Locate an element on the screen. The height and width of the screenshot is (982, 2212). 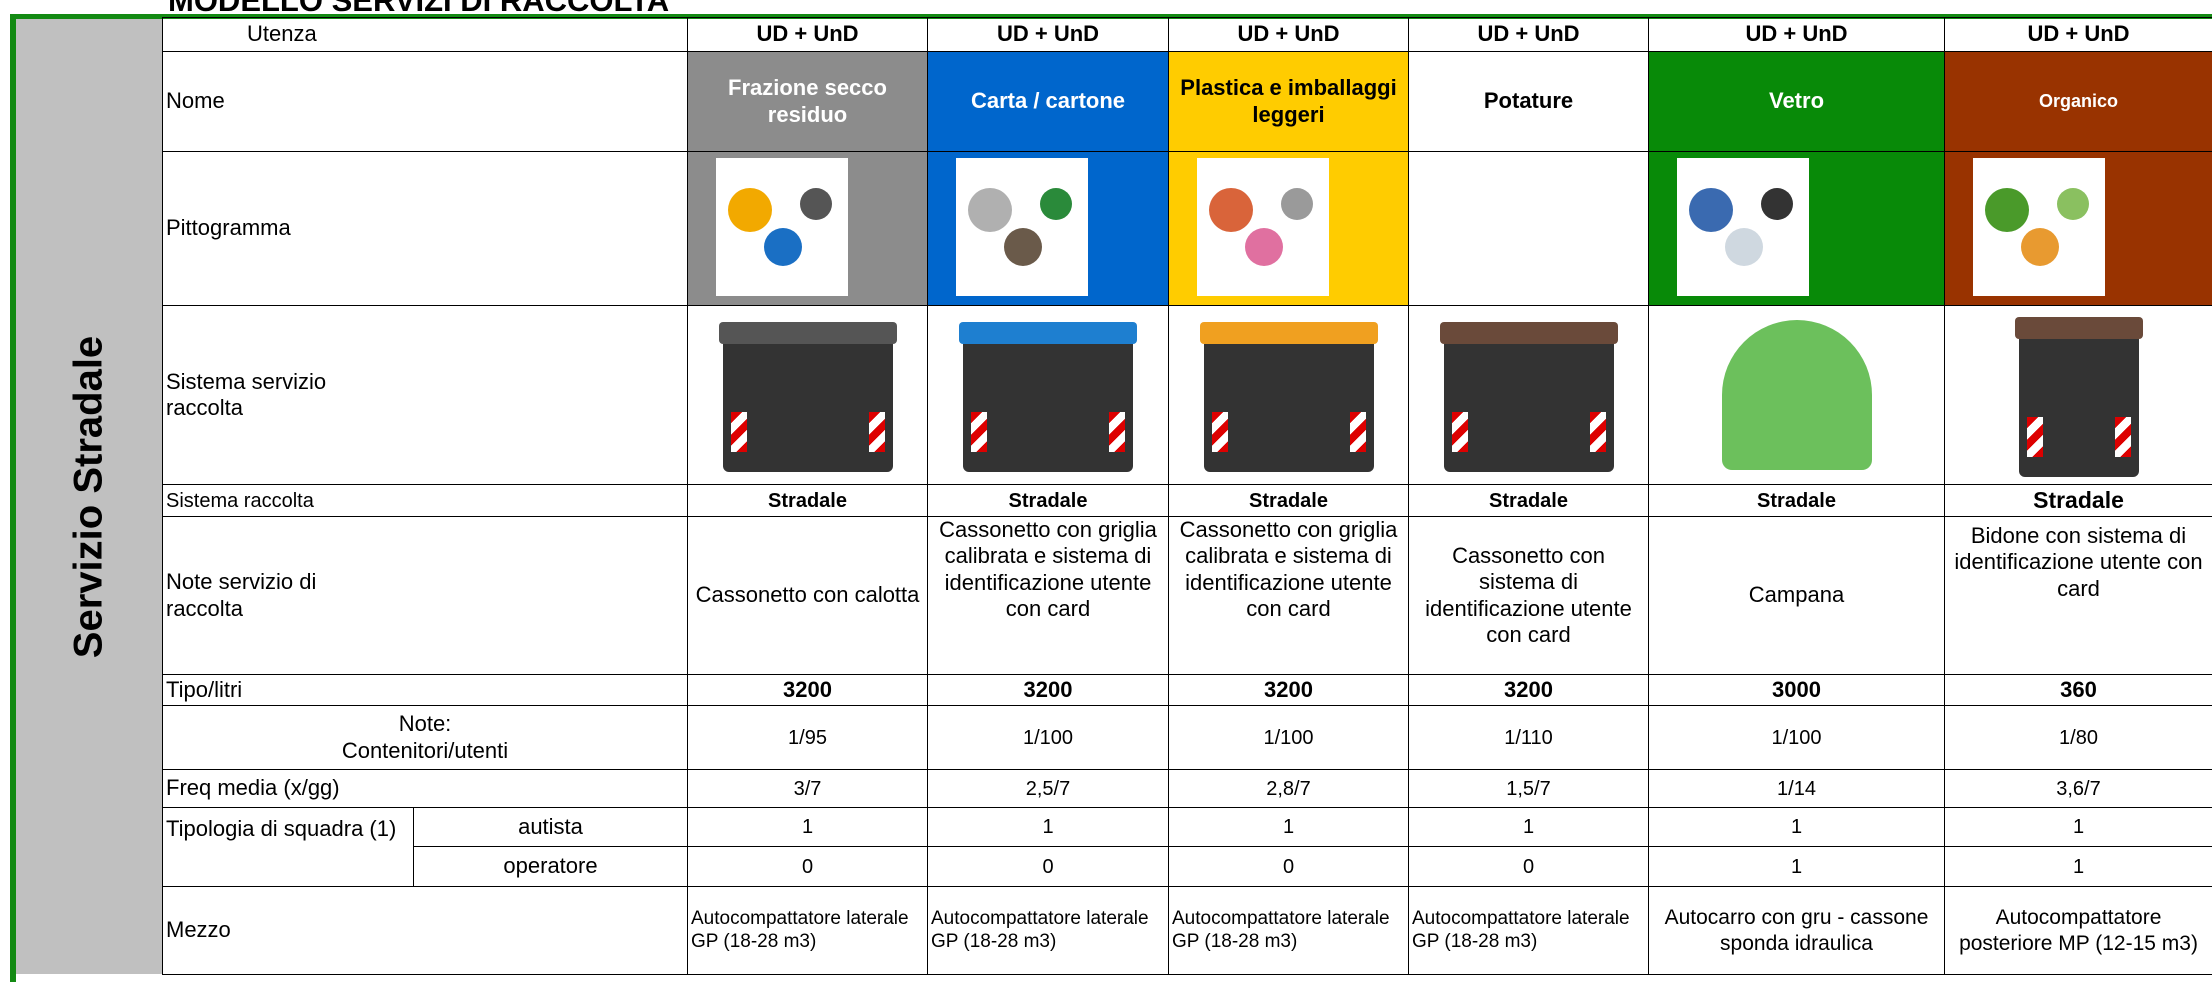
row-label: Mezzo is located at coordinates (425, 931).